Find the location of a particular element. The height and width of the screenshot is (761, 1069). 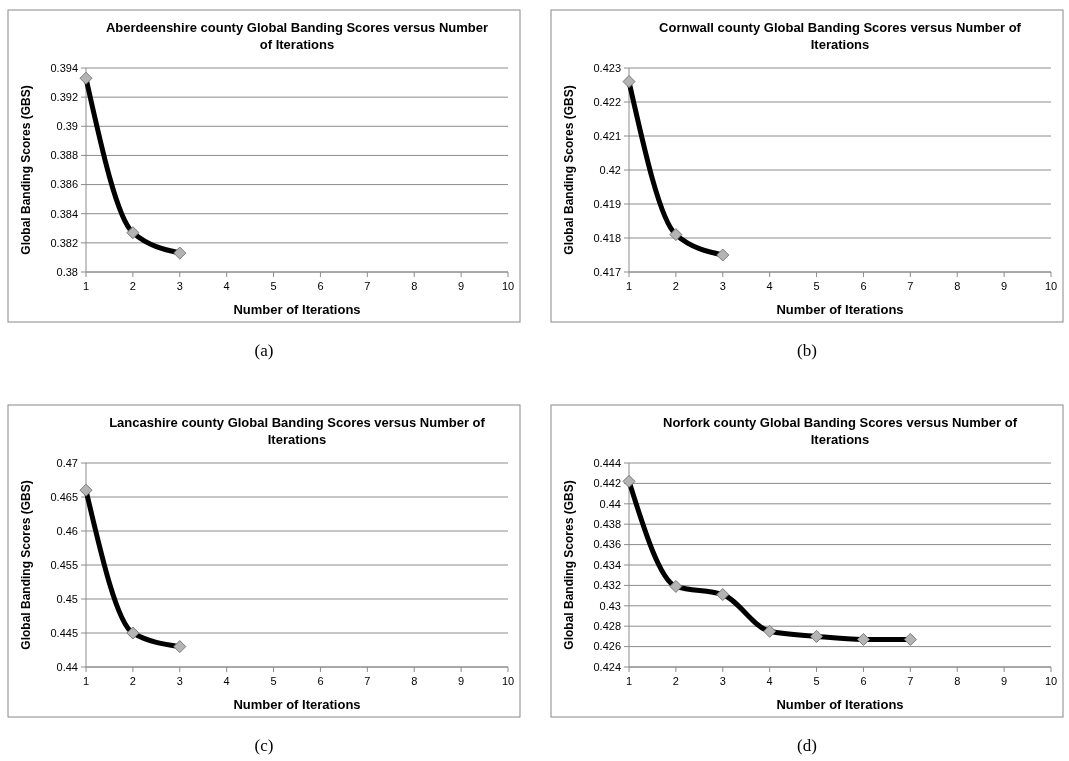

y-tick-label: 0.46 is located at coordinates (67, 530).